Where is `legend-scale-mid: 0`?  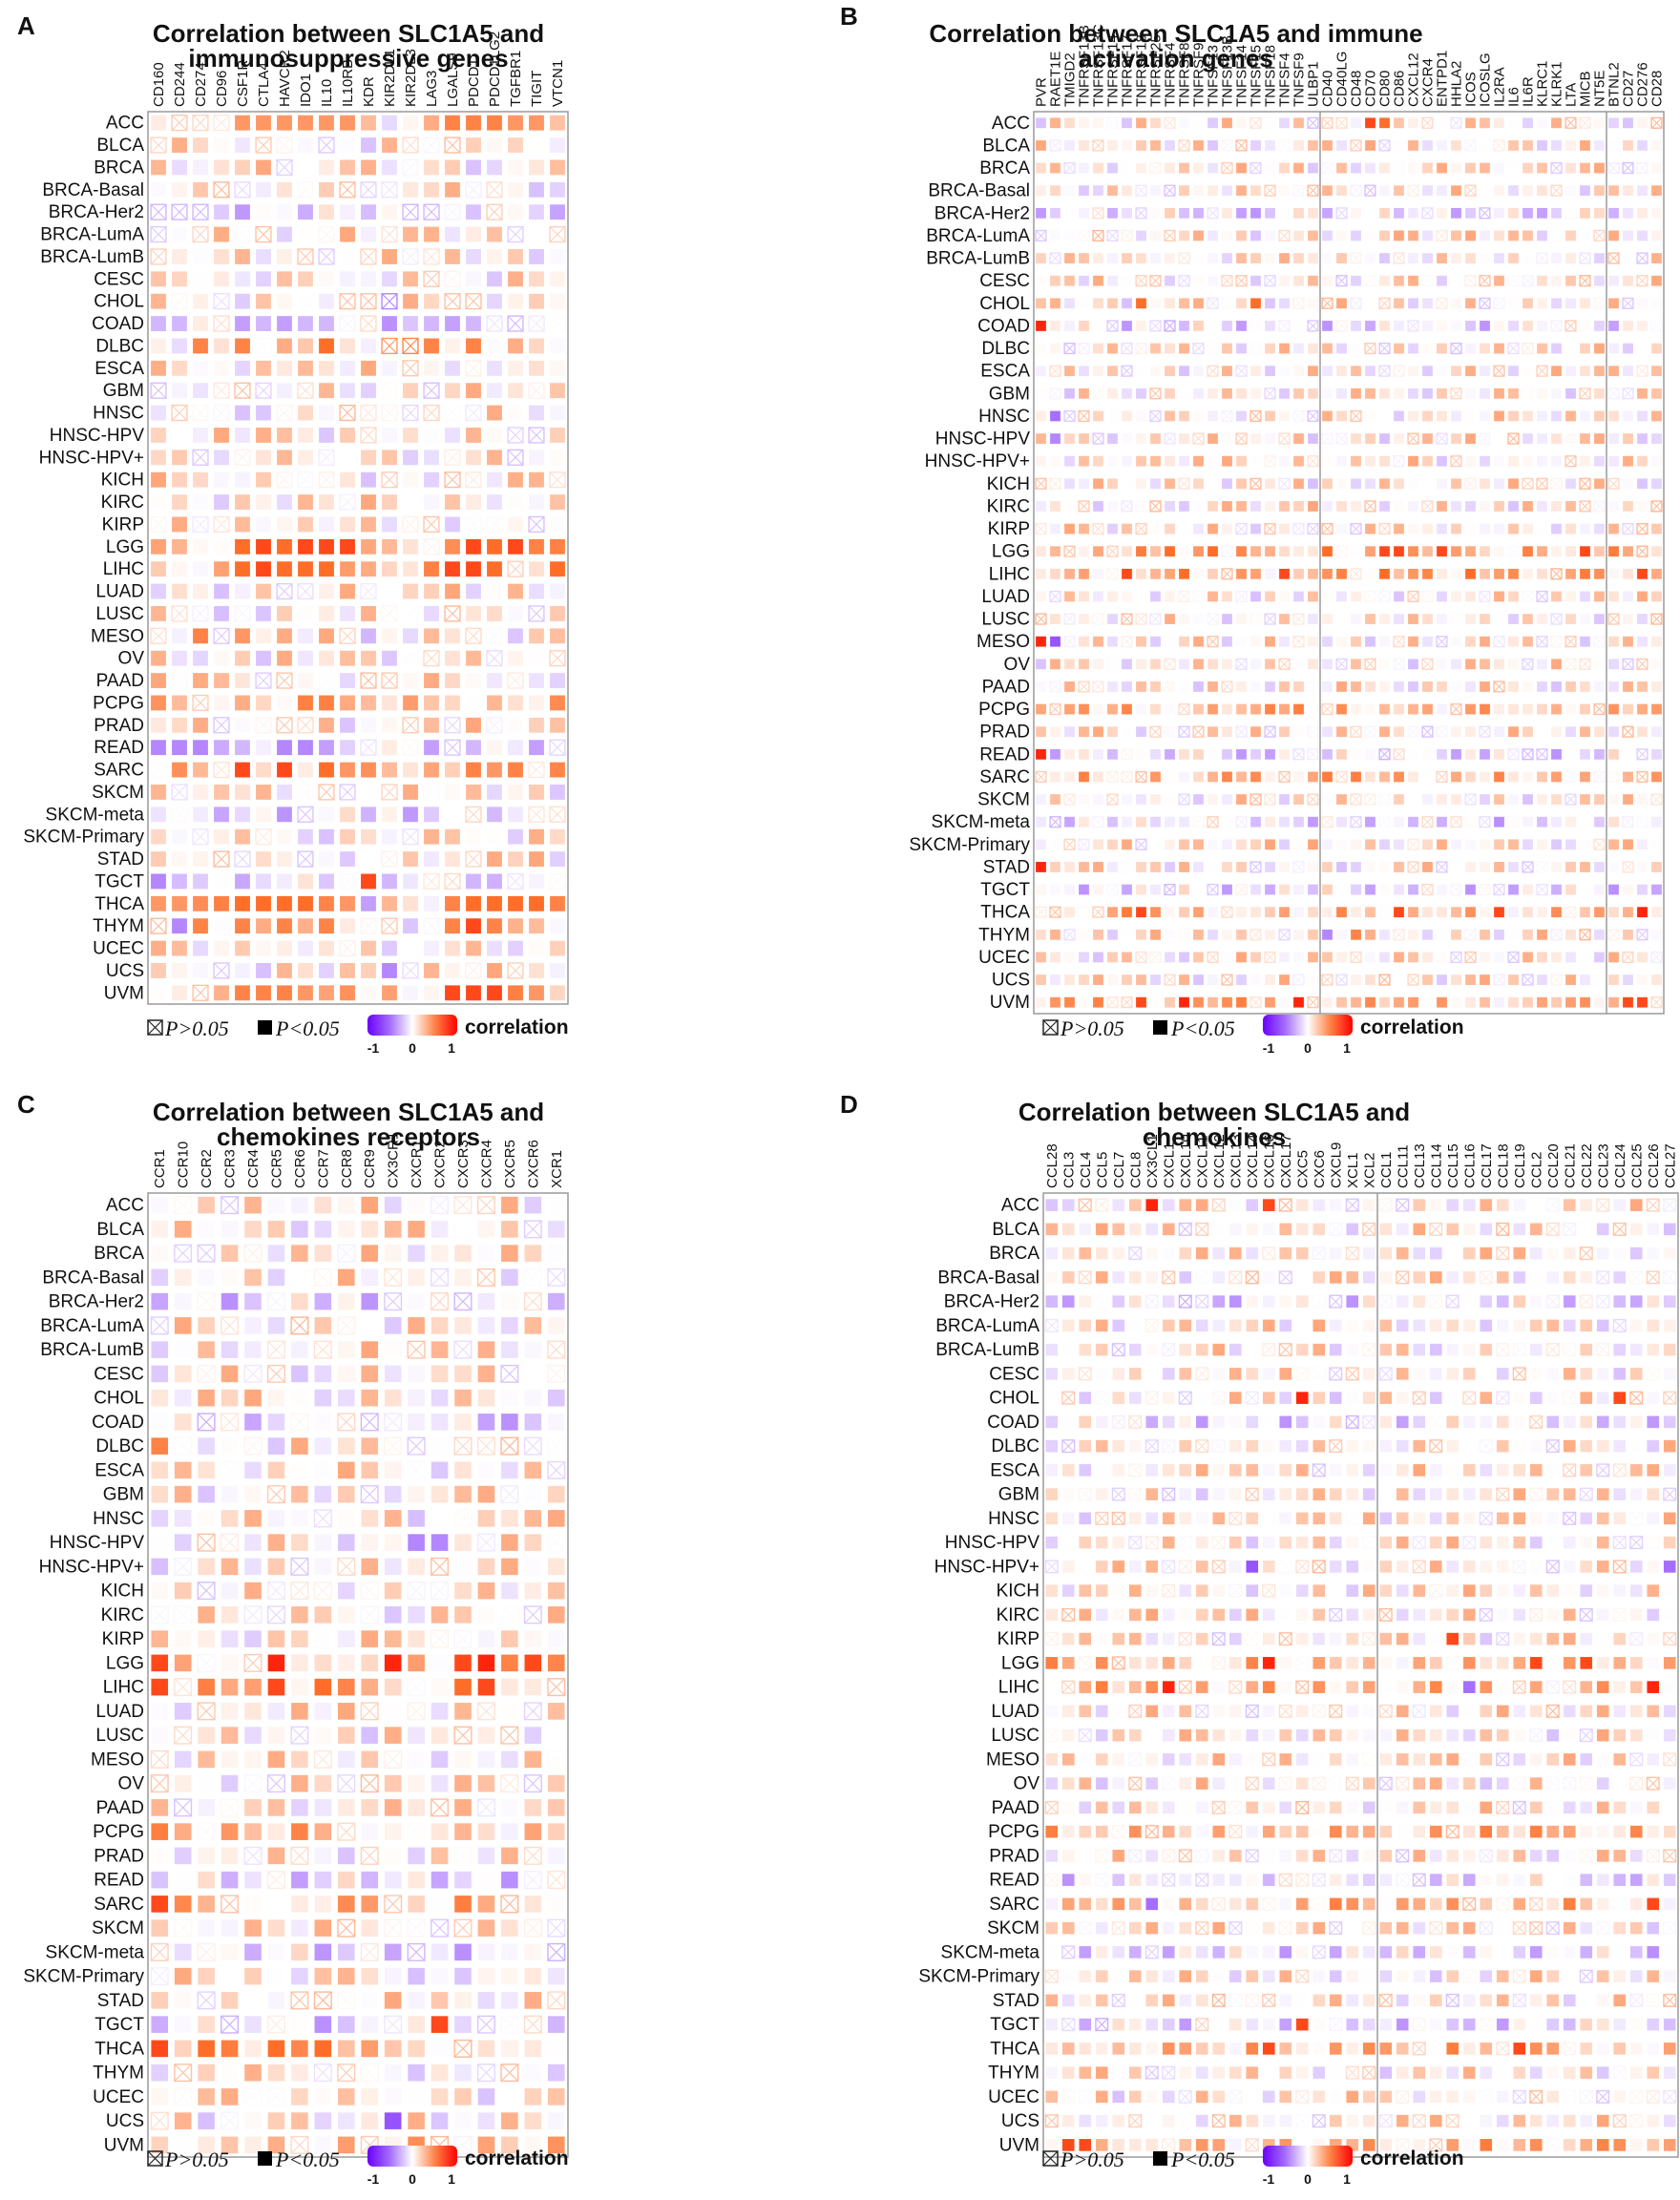 legend-scale-mid: 0 is located at coordinates (1308, 1048).